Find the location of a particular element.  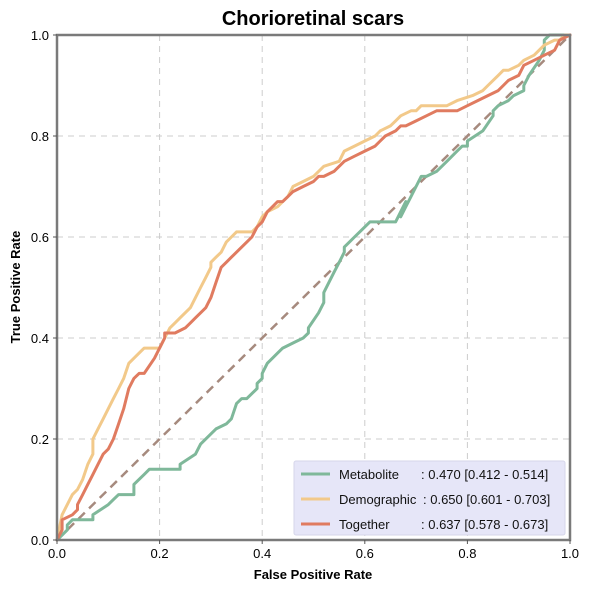

legend-auc-demographic: : 0.650 [0.601 - 0.703] is located at coordinates (486, 499).